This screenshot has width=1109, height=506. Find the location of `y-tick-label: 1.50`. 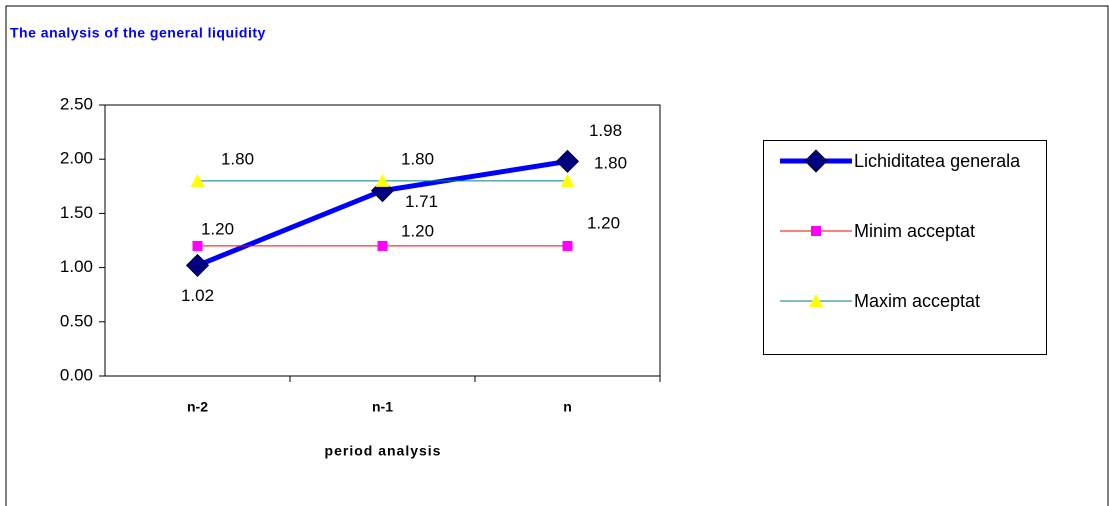

y-tick-label: 1.50 is located at coordinates (76, 212).